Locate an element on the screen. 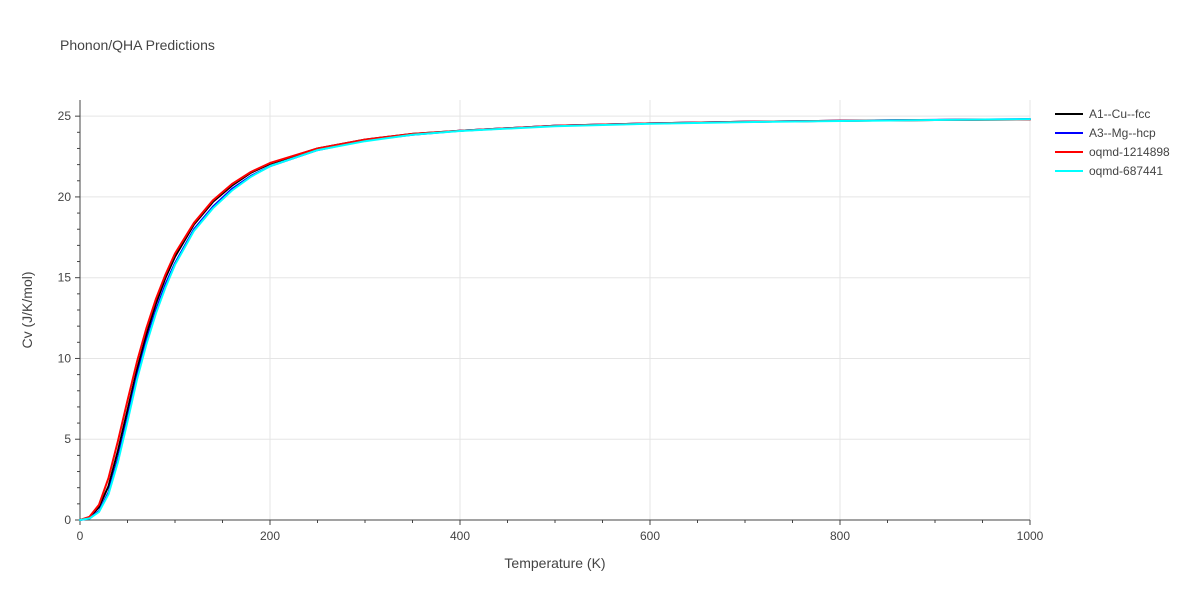 Image resolution: width=1200 pixels, height=600 pixels. legend-item: A3--Mg--hcp is located at coordinates (1105, 133).